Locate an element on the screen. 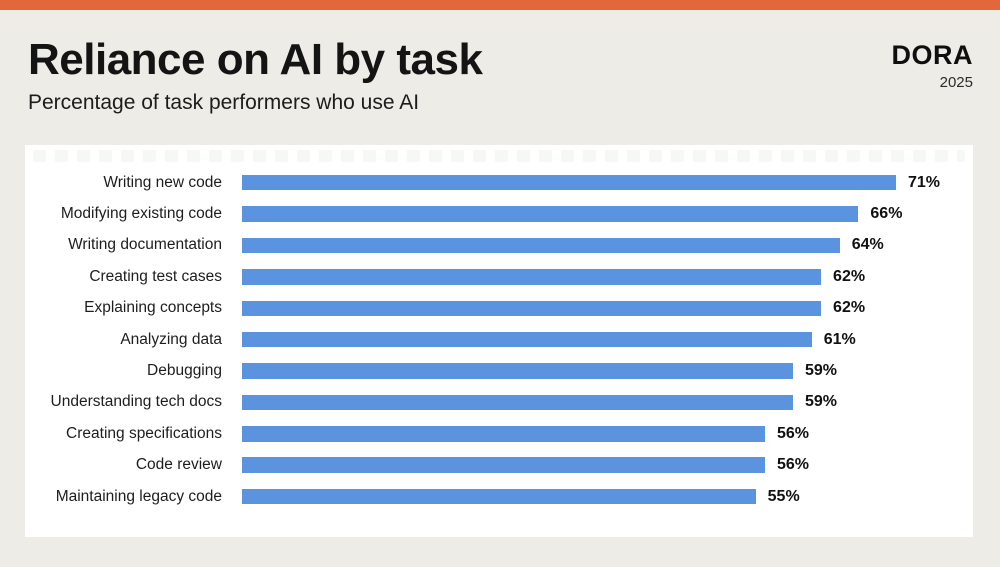 The image size is (1000, 567). category-label: Creating test cases is located at coordinates (155, 276).